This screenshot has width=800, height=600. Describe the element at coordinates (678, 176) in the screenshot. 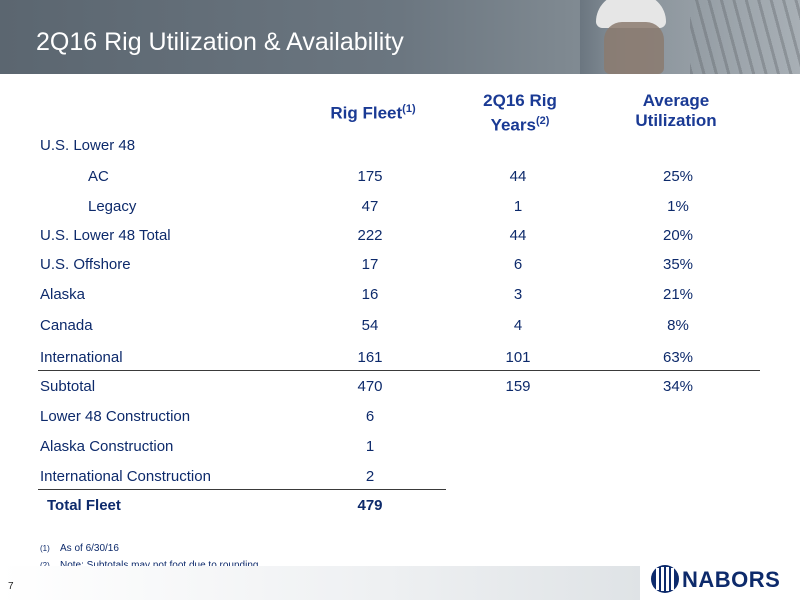

I see `utilization-value: 25%` at that location.